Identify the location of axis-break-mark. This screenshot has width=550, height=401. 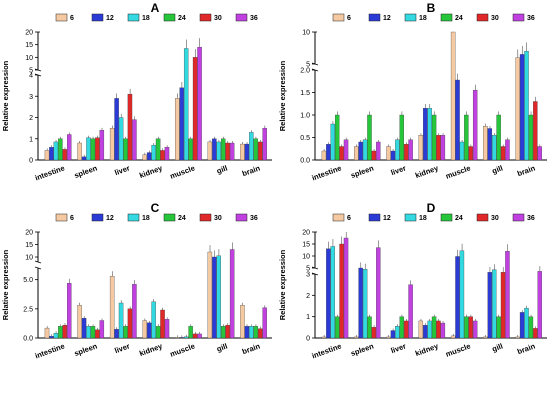
(38, 262).